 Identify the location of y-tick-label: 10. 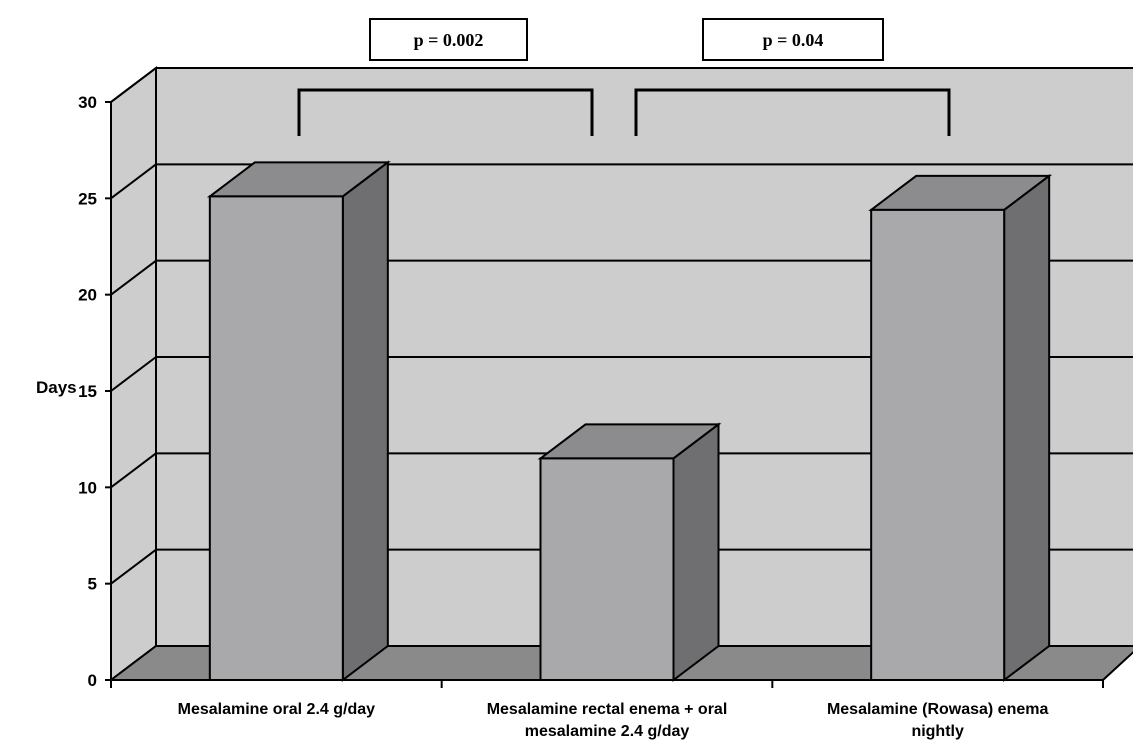
(87, 487).